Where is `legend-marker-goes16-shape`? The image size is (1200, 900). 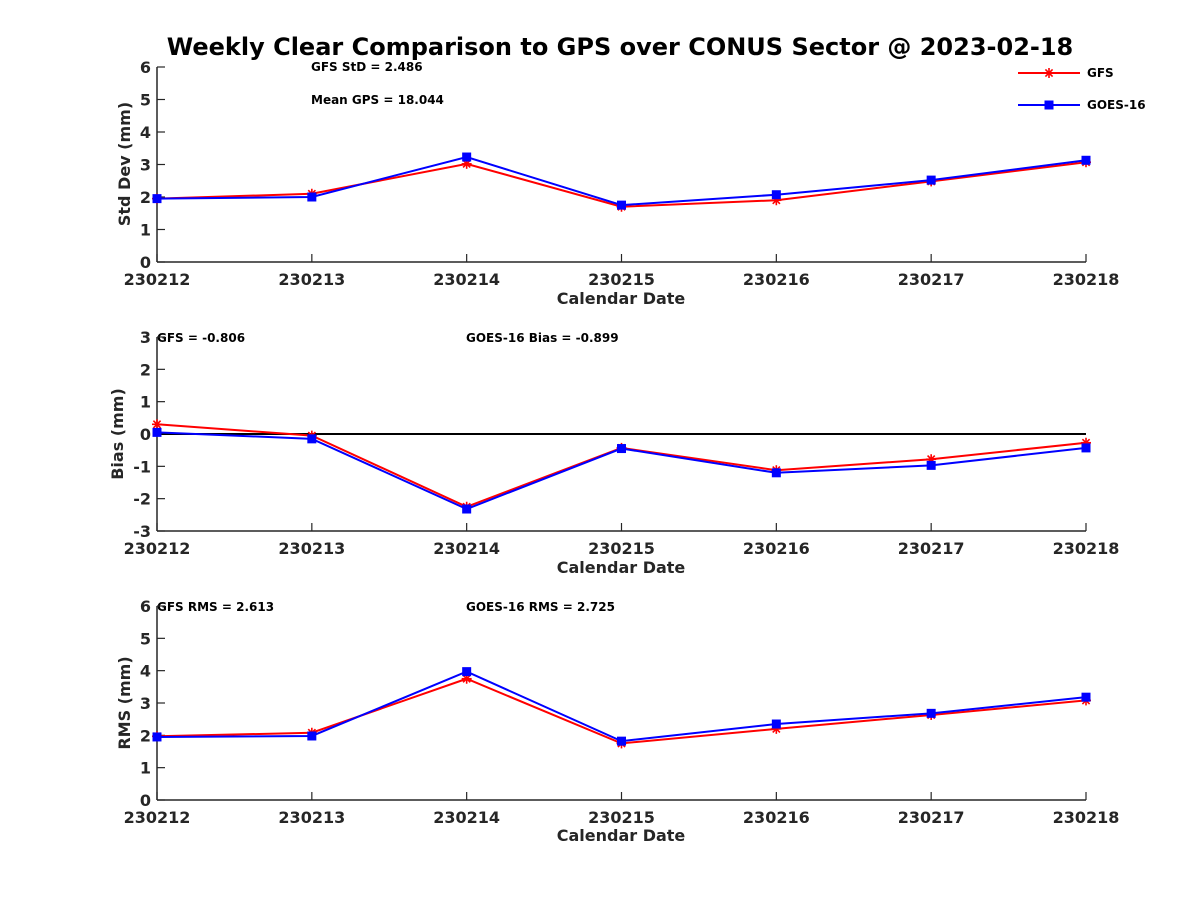 legend-marker-goes16-shape is located at coordinates (1049, 105).